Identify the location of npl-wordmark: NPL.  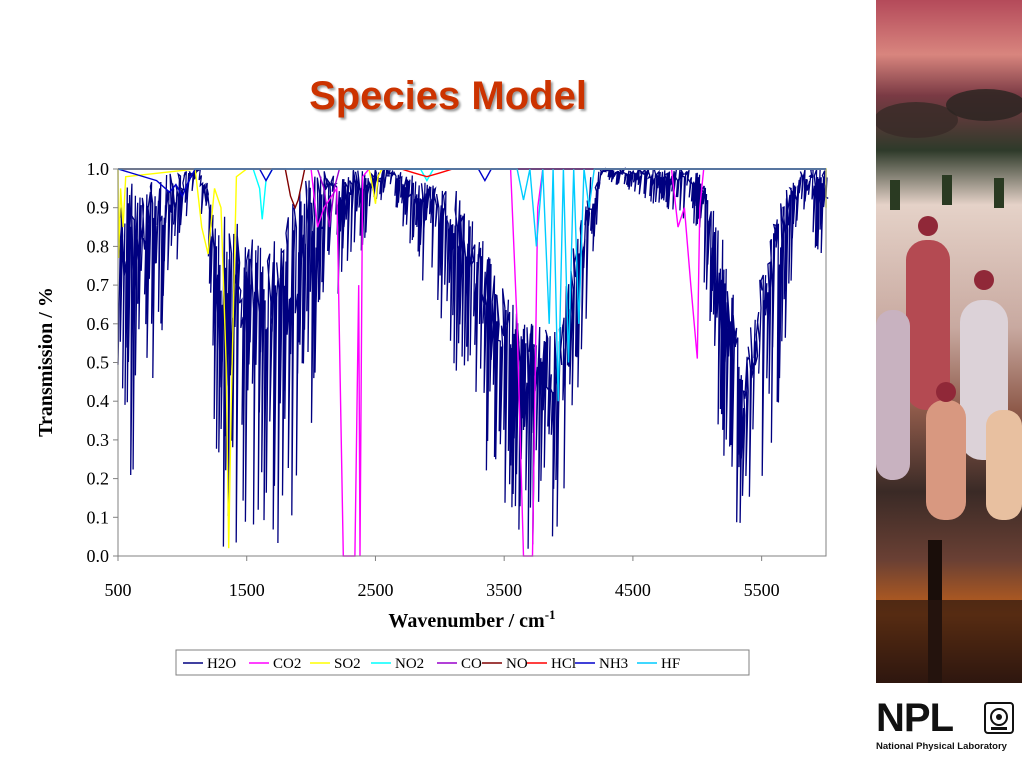
(915, 718).